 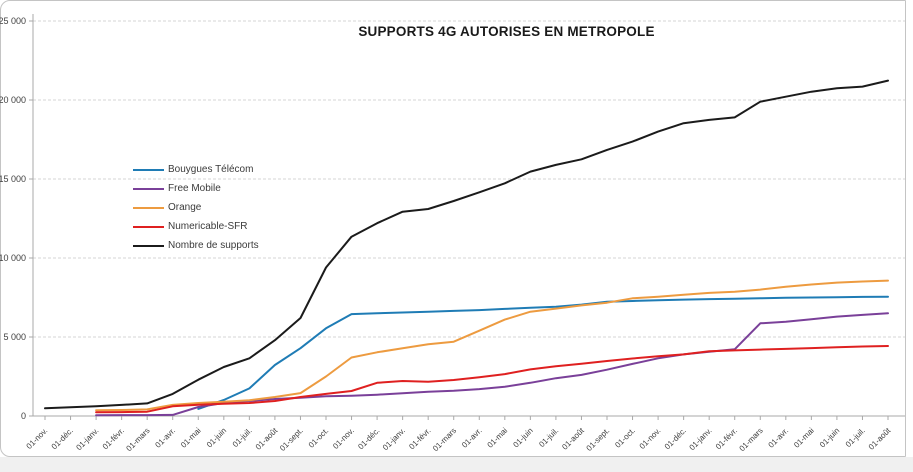 What do you see at coordinates (492, 379) in the screenshot?
I see `series-line-numericable-sfr` at bounding box center [492, 379].